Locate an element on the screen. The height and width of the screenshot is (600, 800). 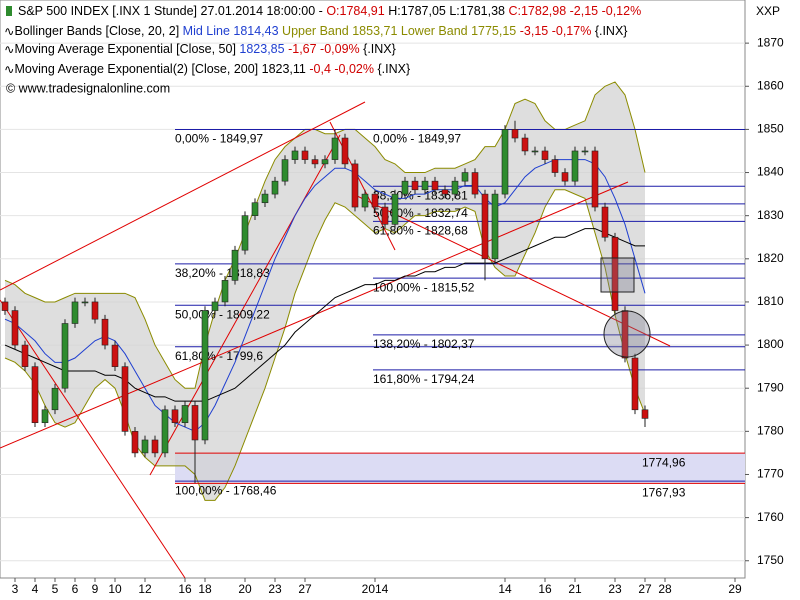
fib-label: 0,00% - 1849,97 is located at coordinates (417, 139).